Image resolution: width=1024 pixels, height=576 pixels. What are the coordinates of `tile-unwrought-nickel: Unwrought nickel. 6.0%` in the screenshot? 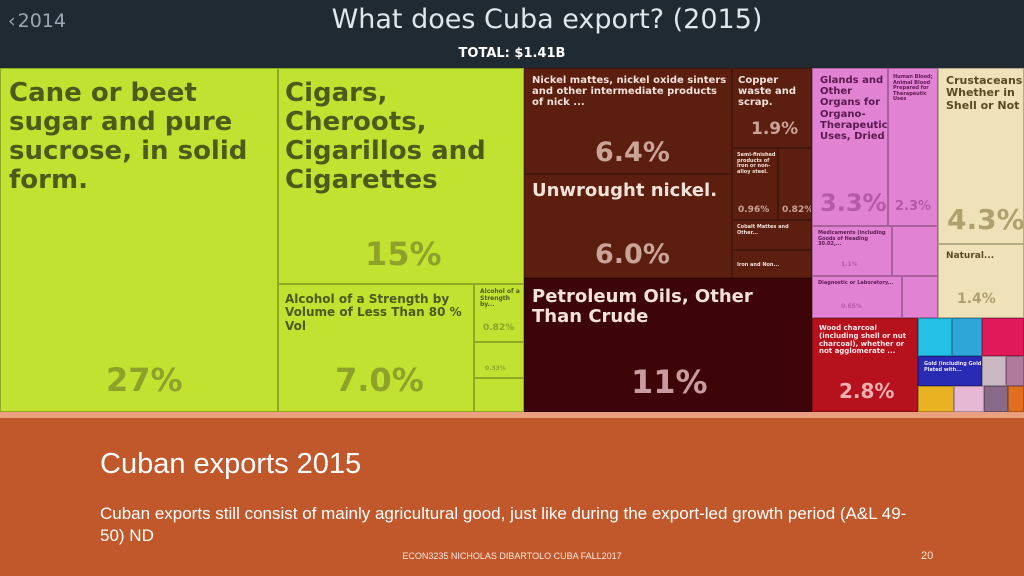 It's located at (628, 226).